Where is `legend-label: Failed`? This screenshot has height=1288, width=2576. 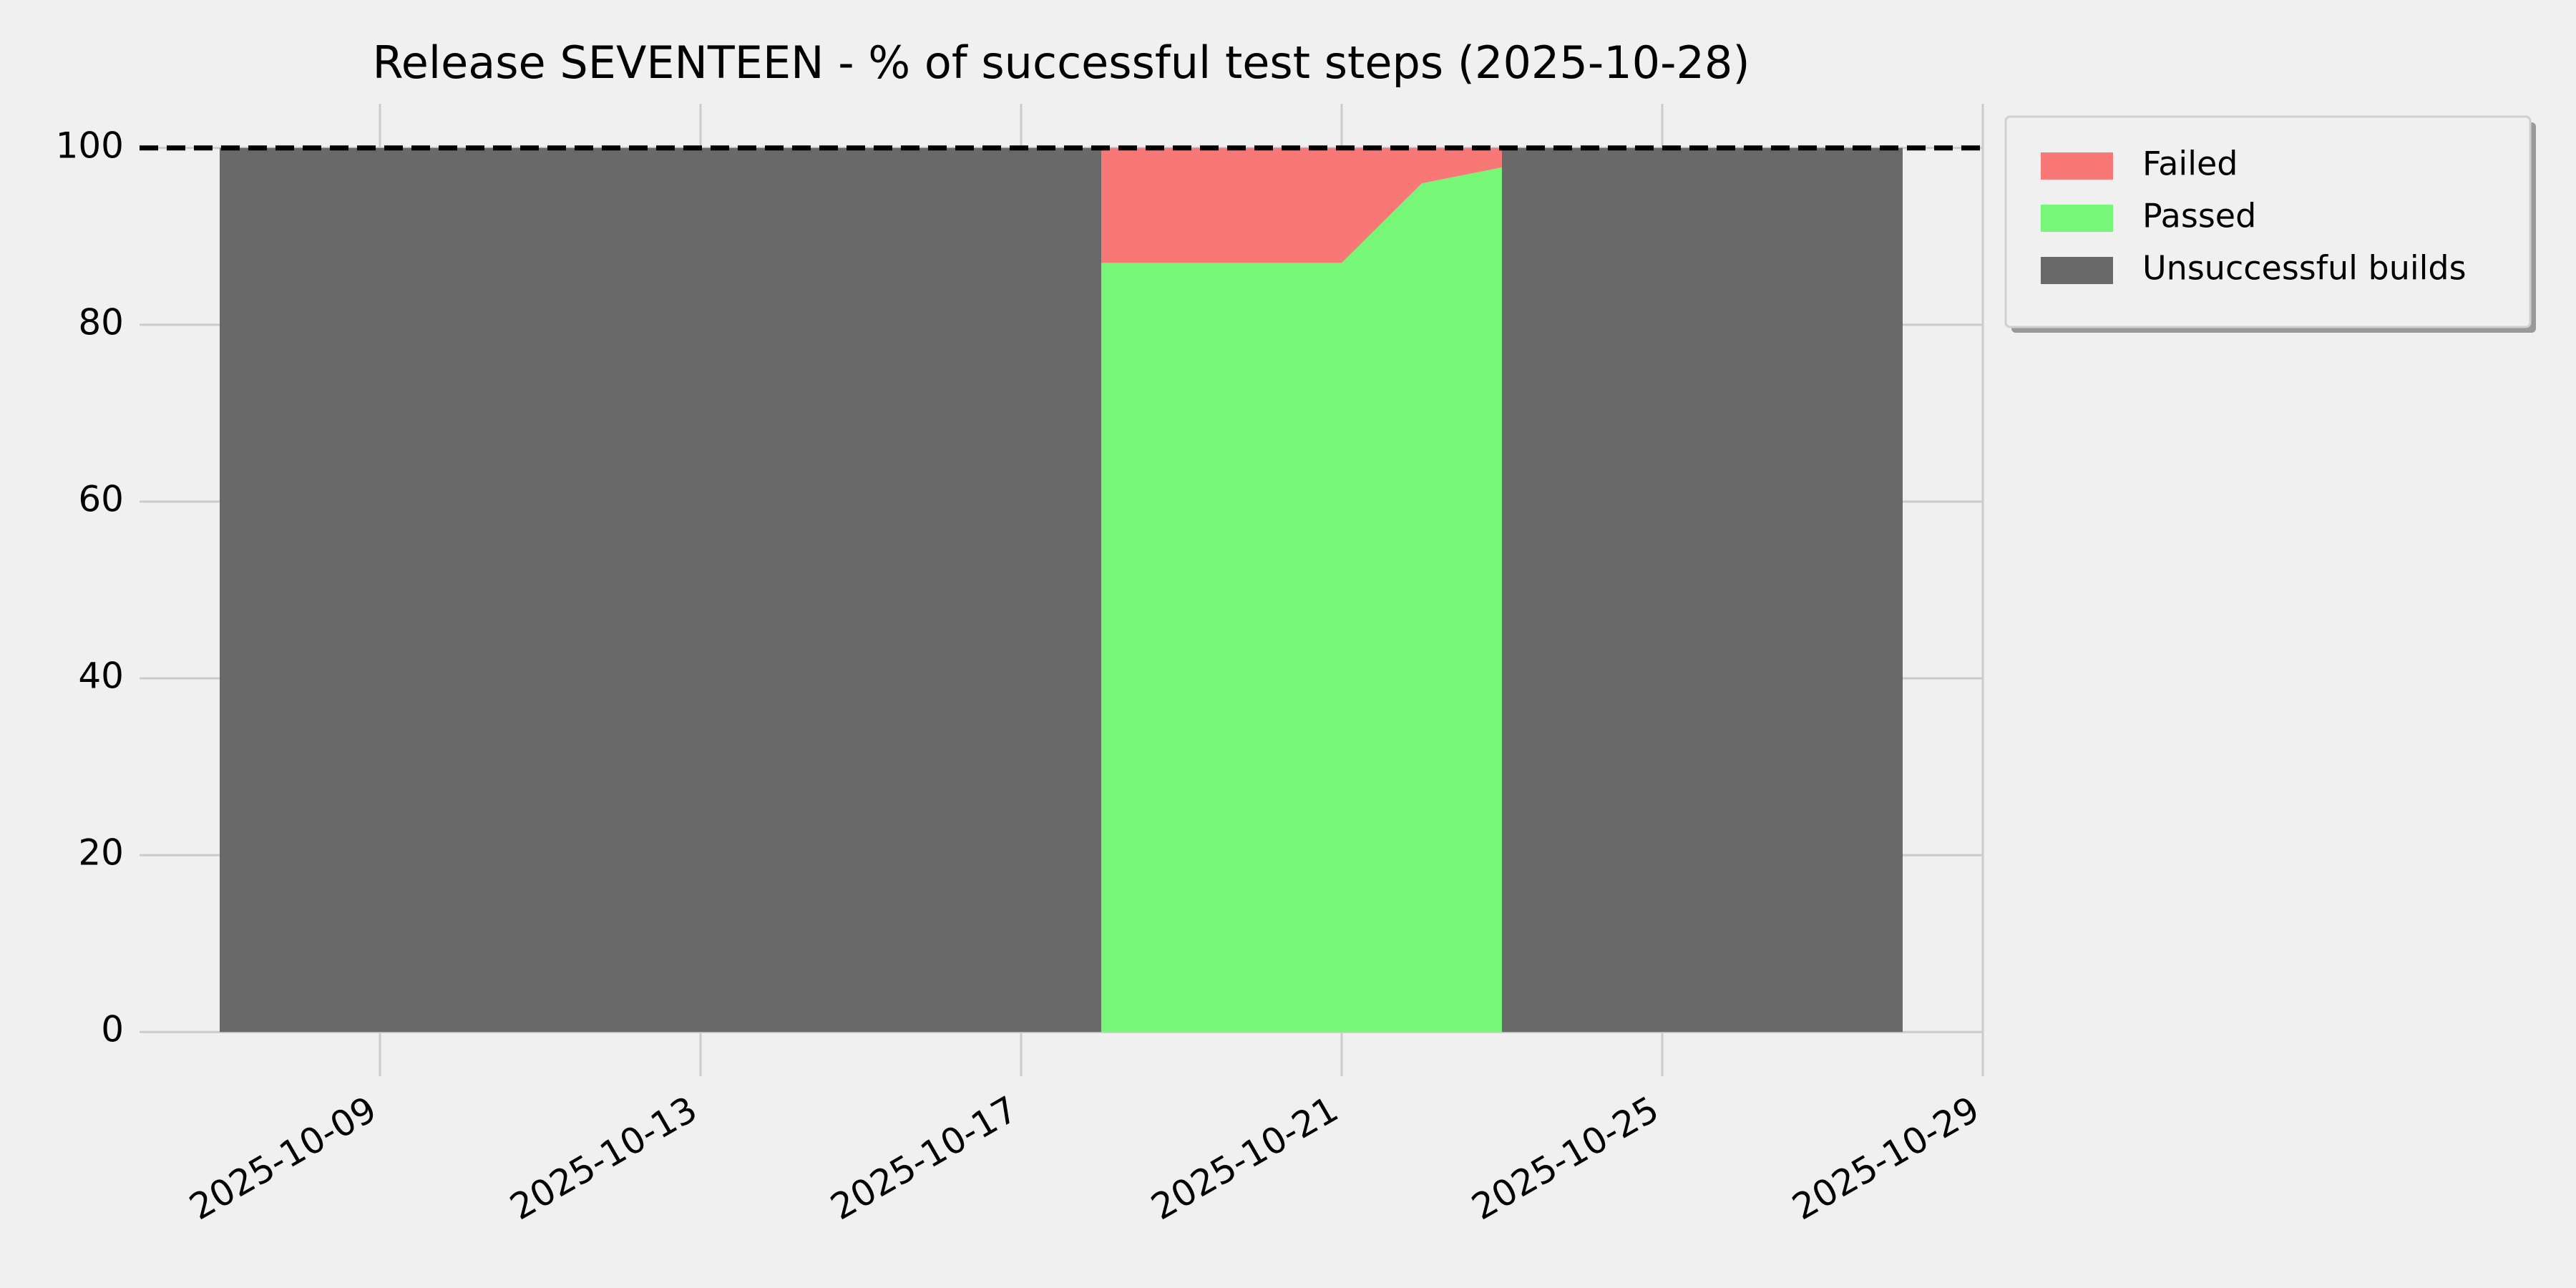
legend-label: Failed is located at coordinates (2190, 164).